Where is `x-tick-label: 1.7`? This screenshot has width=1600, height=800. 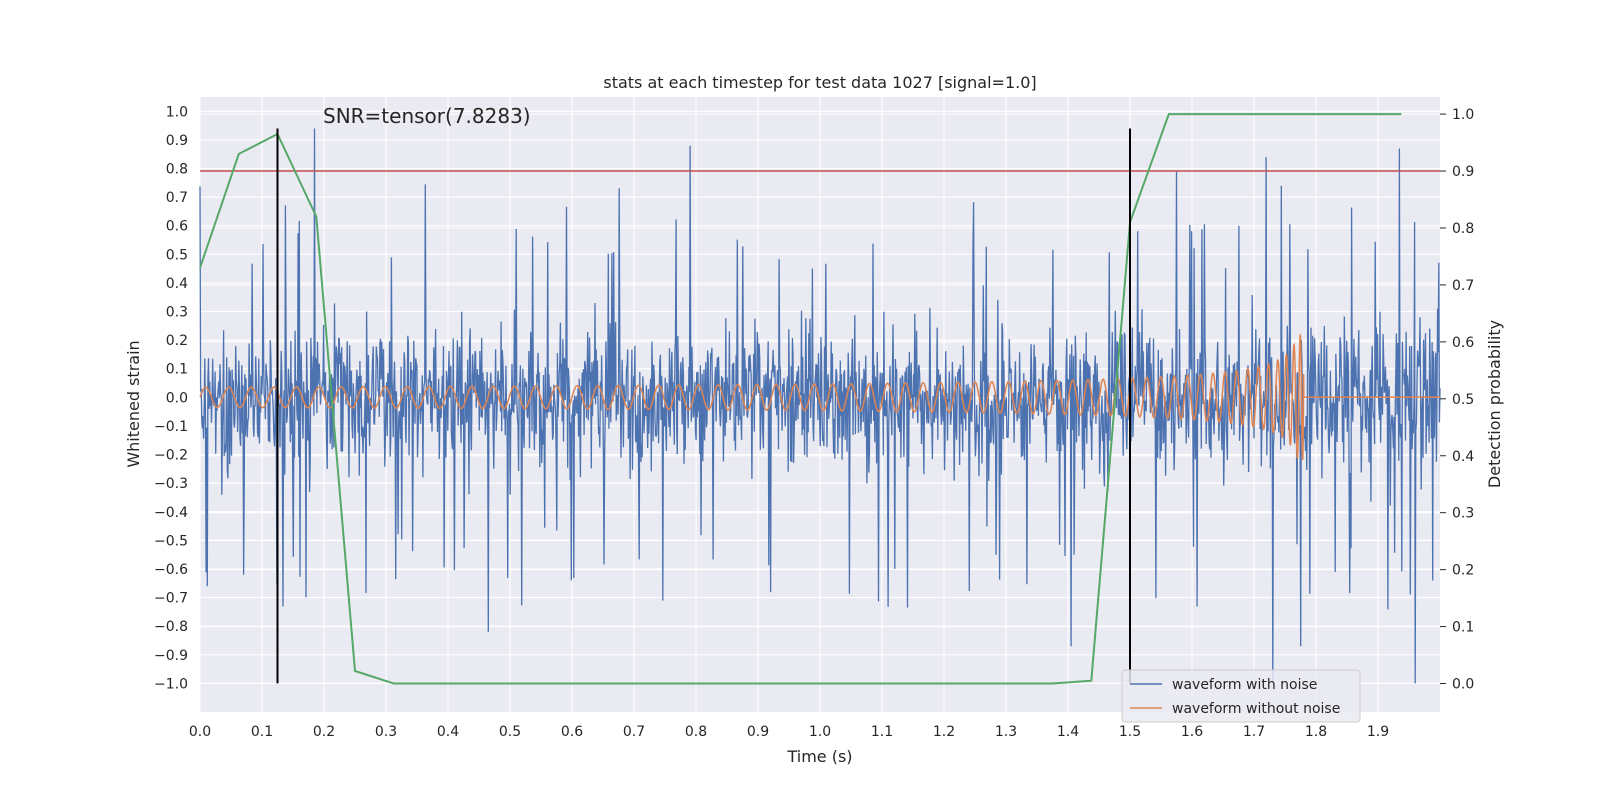 x-tick-label: 1.7 is located at coordinates (1254, 732).